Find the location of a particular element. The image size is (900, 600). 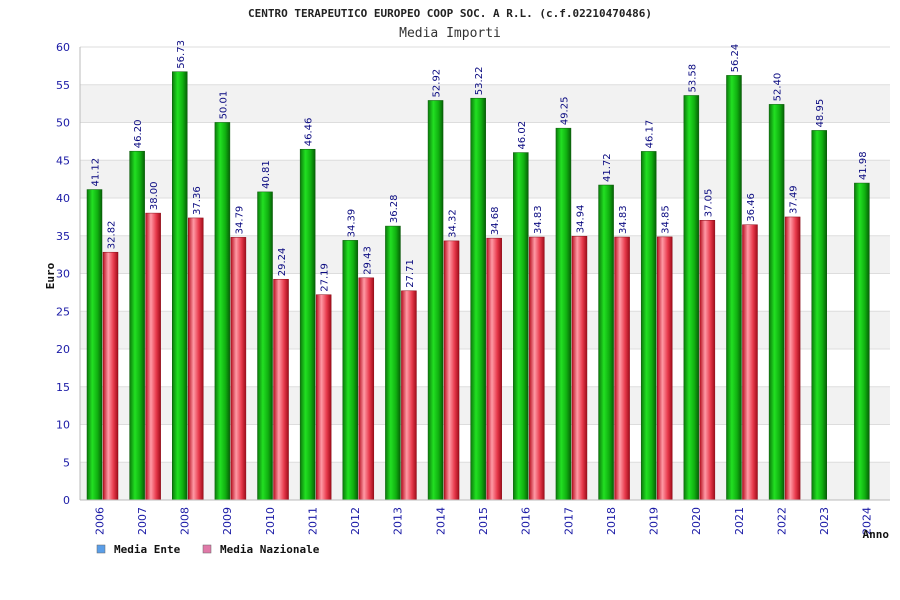

data-label: 34.85 is located at coordinates (666, 219).